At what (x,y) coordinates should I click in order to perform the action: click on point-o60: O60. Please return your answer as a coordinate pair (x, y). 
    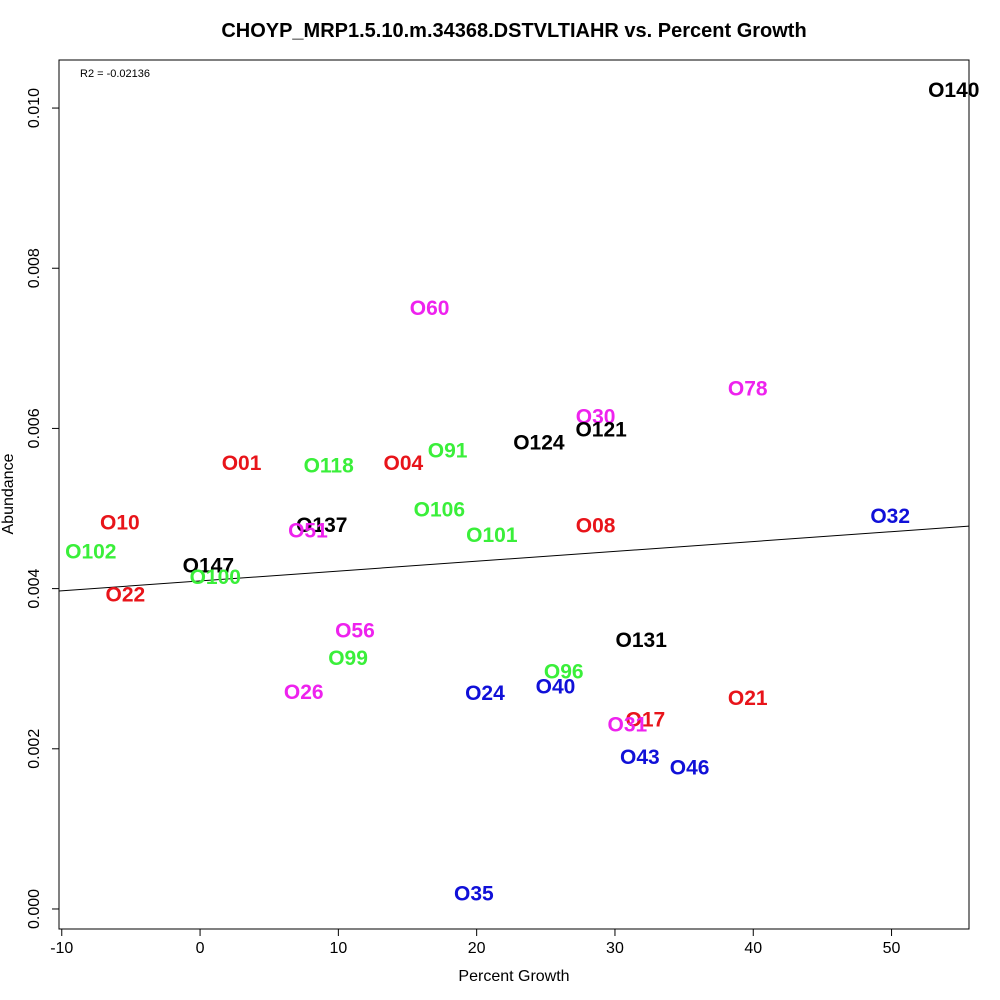
    Looking at the image, I should click on (430, 308).